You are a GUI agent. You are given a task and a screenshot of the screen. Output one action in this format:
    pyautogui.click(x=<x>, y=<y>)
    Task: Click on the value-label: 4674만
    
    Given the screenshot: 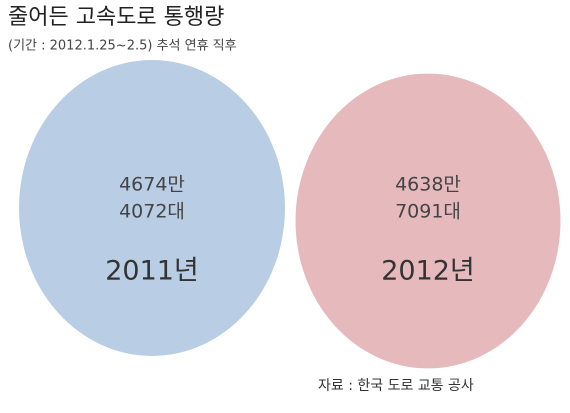 What is the action you would take?
    pyautogui.click(x=152, y=185)
    